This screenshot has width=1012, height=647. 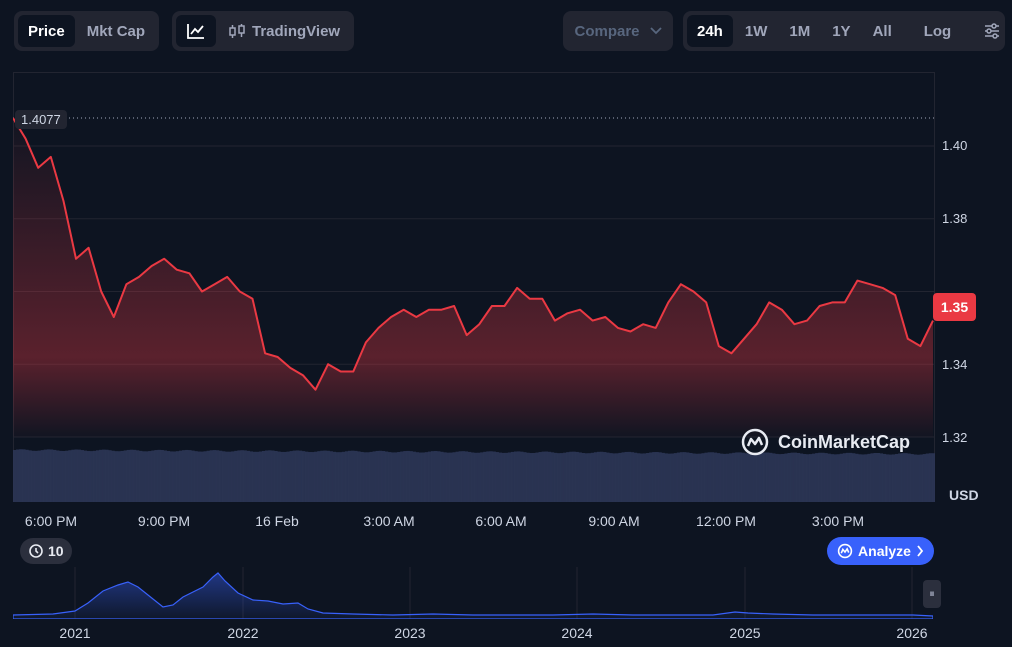 What do you see at coordinates (51, 521) in the screenshot?
I see `x-tick-label: 6:00 PM` at bounding box center [51, 521].